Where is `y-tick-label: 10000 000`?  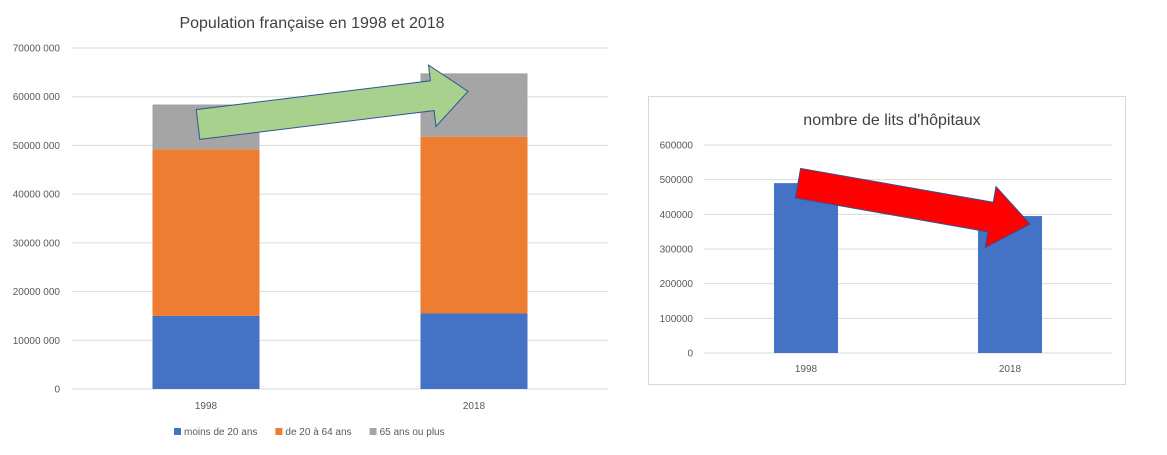 y-tick-label: 10000 000 is located at coordinates (37, 341).